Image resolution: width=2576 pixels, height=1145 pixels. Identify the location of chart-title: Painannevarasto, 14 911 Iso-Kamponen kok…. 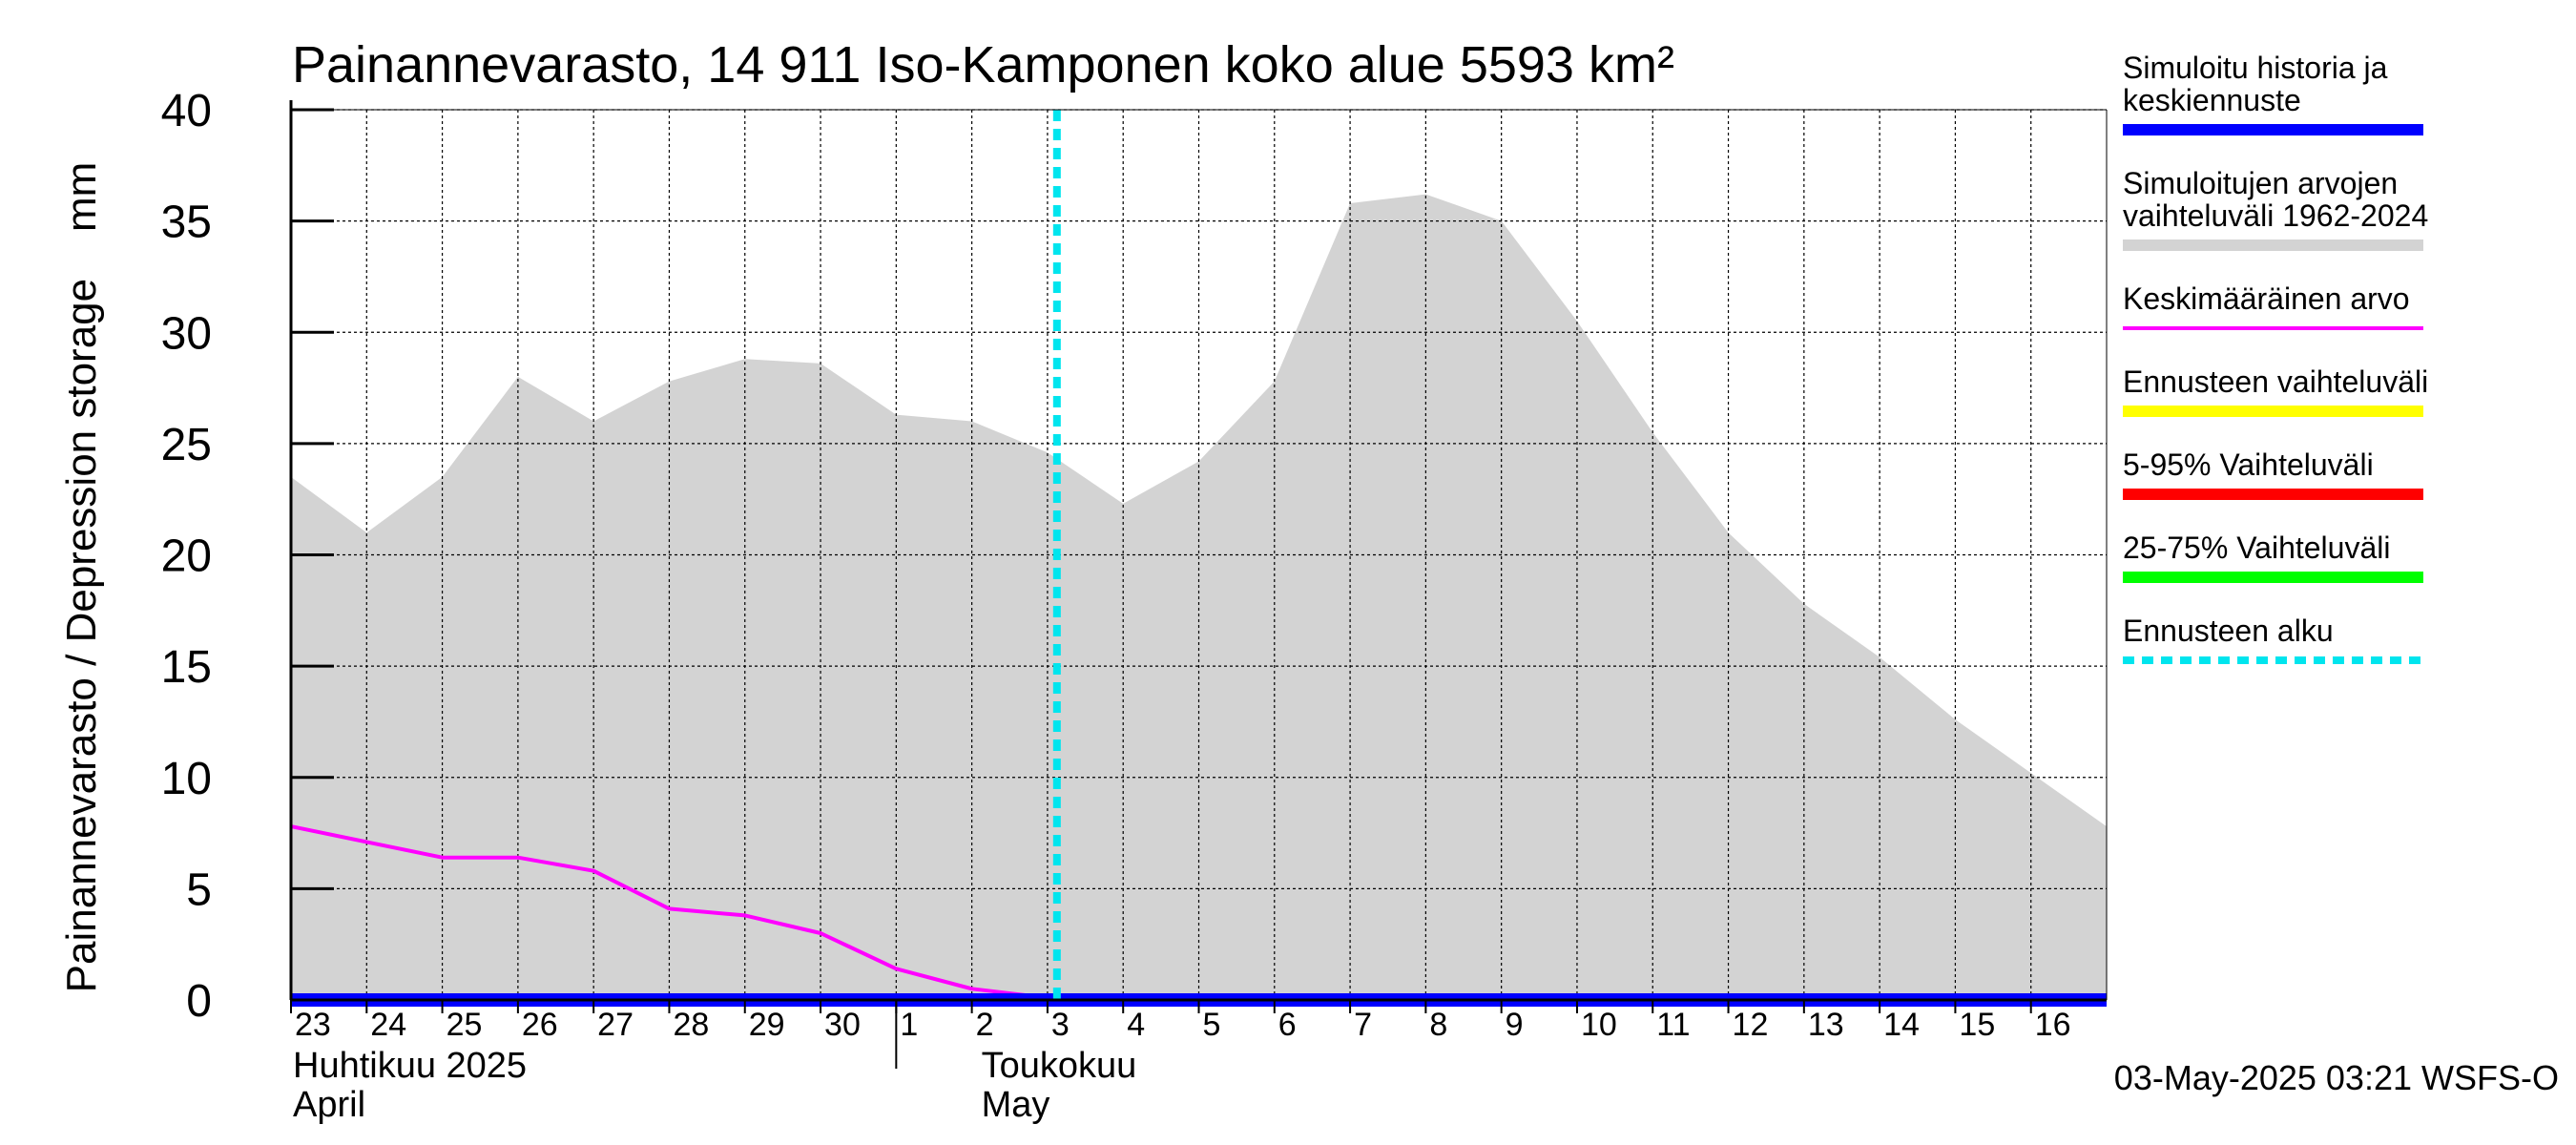
(983, 65).